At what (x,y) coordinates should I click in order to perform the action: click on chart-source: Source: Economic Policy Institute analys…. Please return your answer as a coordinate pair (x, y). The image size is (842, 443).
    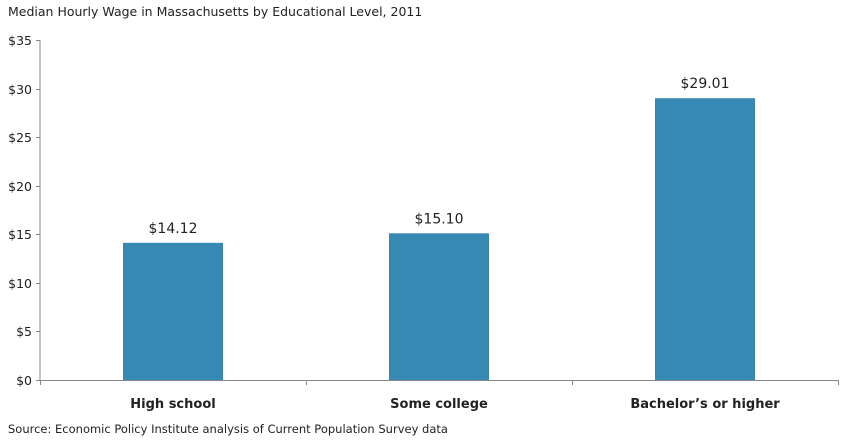
    Looking at the image, I should click on (228, 429).